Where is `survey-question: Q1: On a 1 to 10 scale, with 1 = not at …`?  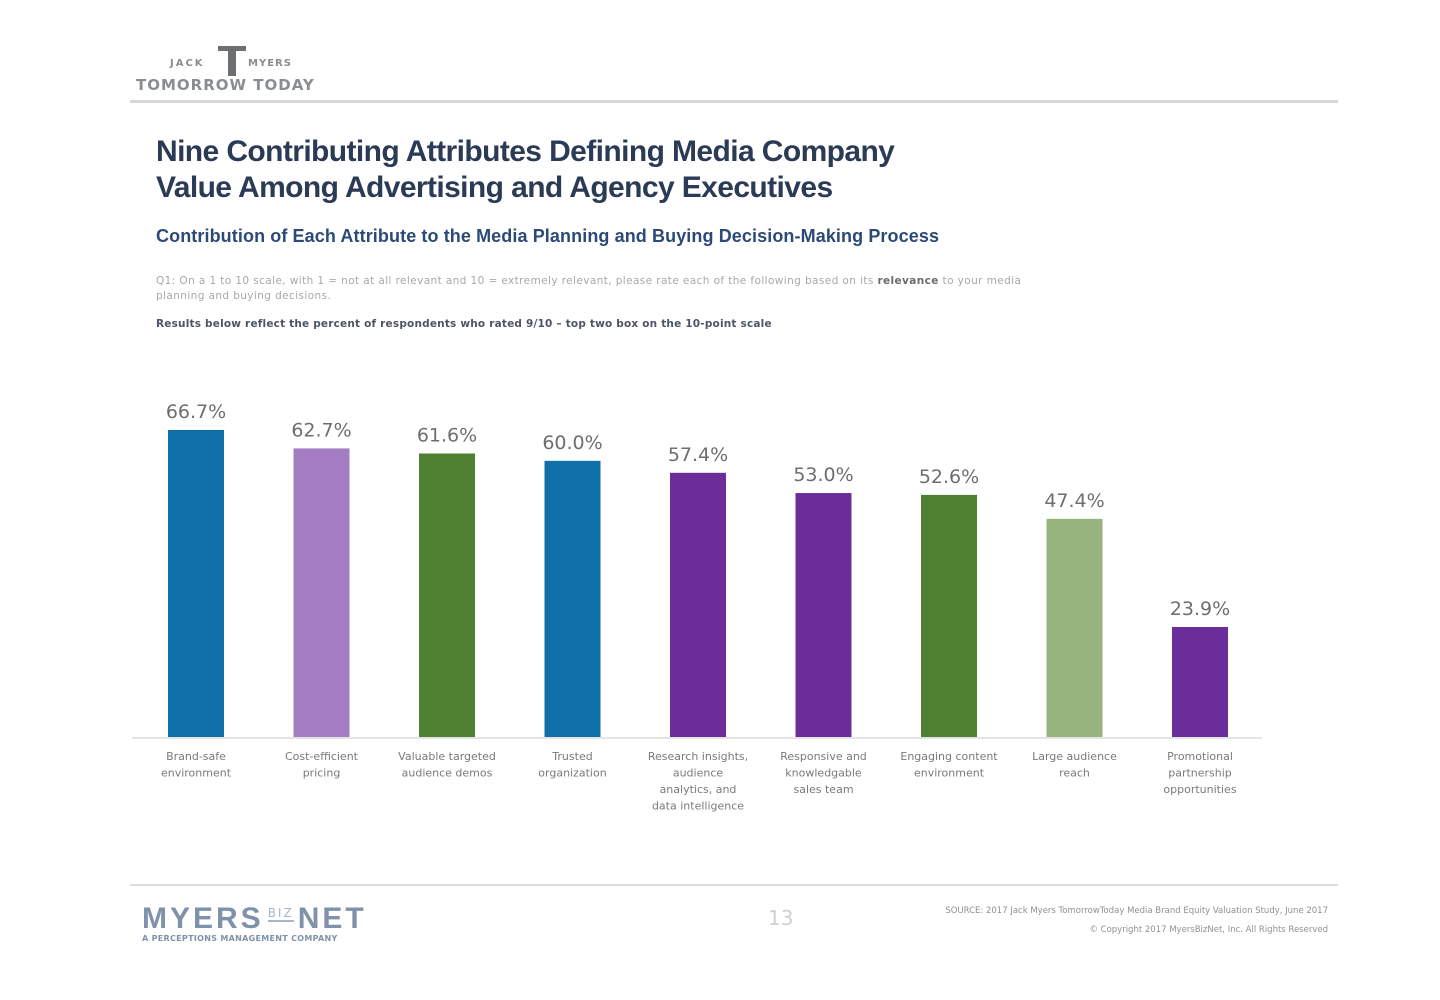
survey-question: Q1: On a 1 to 10 scale, with 1 = not at … is located at coordinates (596, 289).